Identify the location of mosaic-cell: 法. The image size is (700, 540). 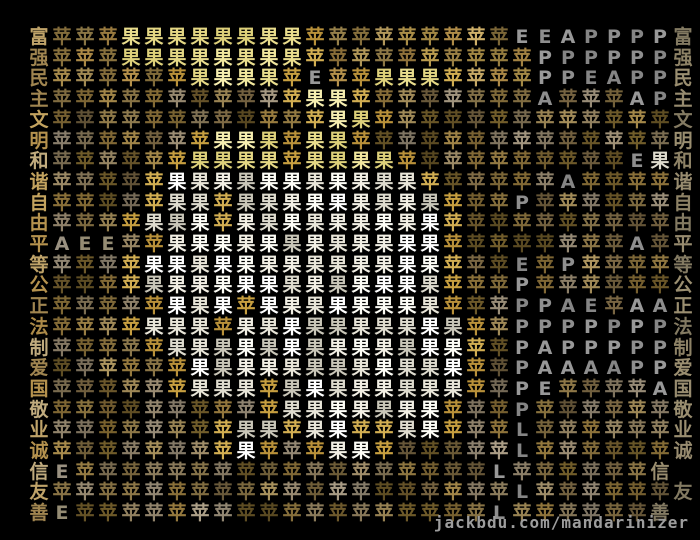
(39, 326).